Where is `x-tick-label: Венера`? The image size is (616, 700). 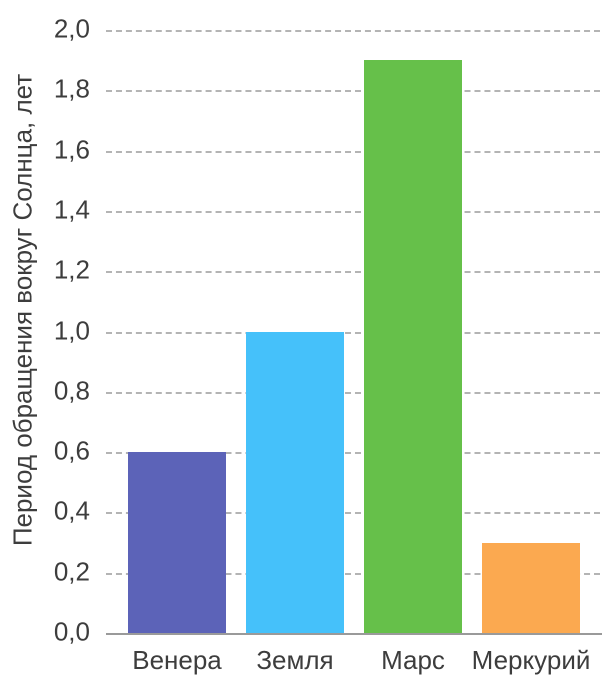 x-tick-label: Венера is located at coordinates (177, 660).